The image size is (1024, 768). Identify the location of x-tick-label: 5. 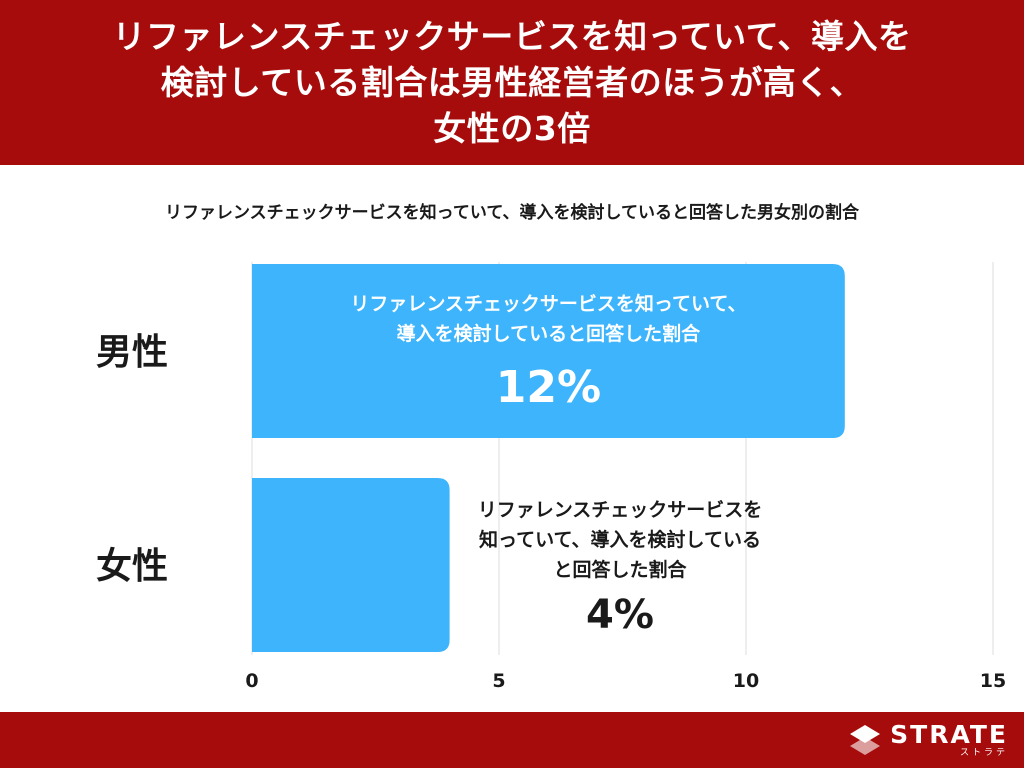
(498, 681).